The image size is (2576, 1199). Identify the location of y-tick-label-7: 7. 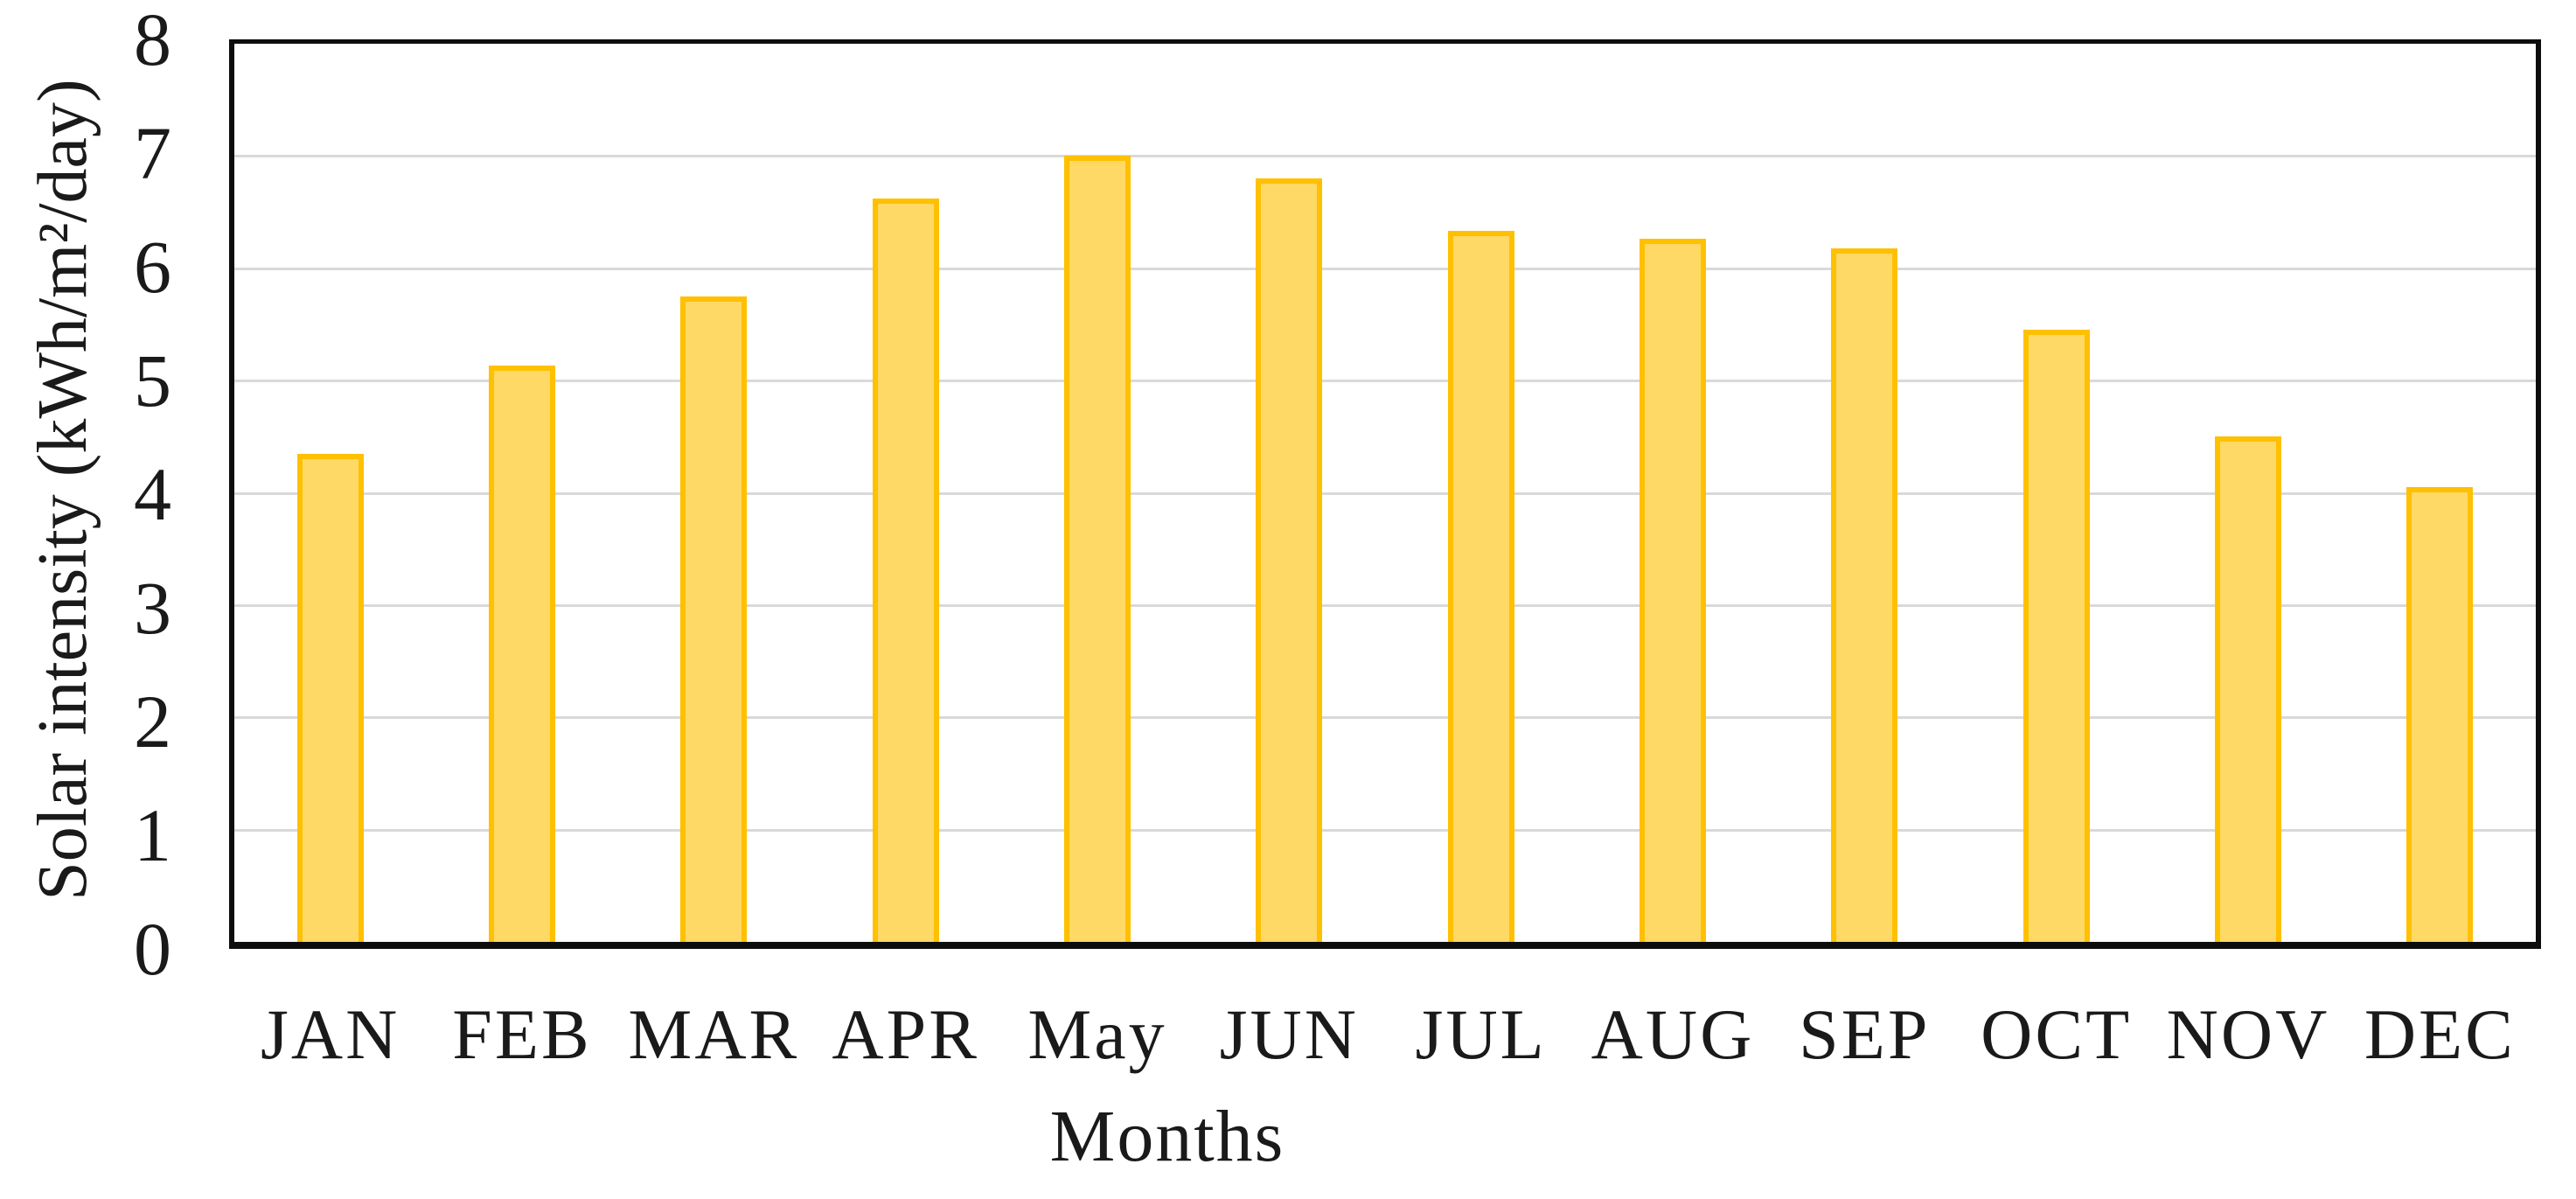
(152, 153).